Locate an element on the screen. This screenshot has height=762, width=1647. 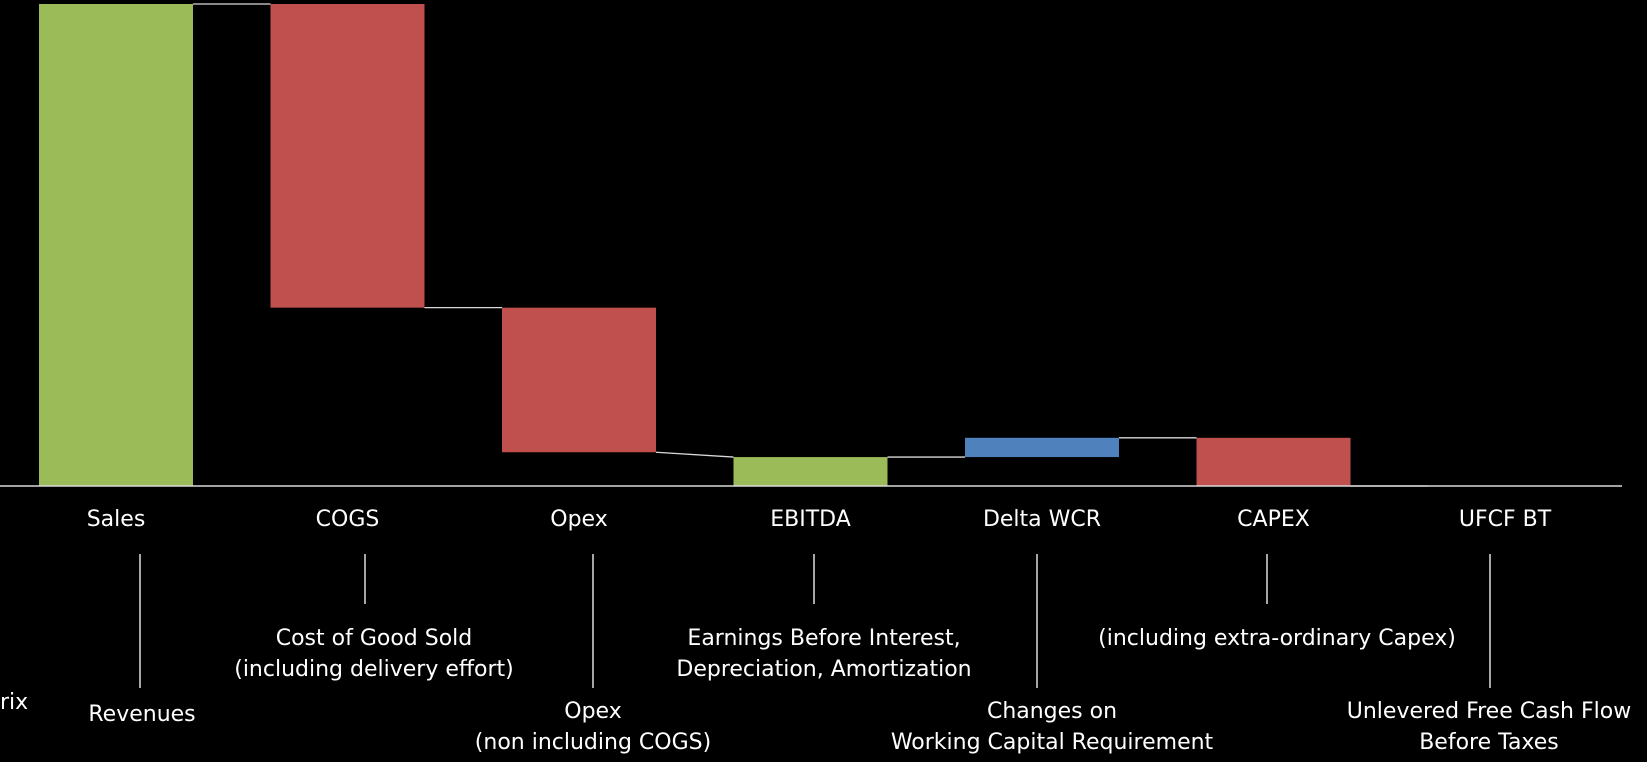
x-tick-label: EBITDA is located at coordinates (810, 519).